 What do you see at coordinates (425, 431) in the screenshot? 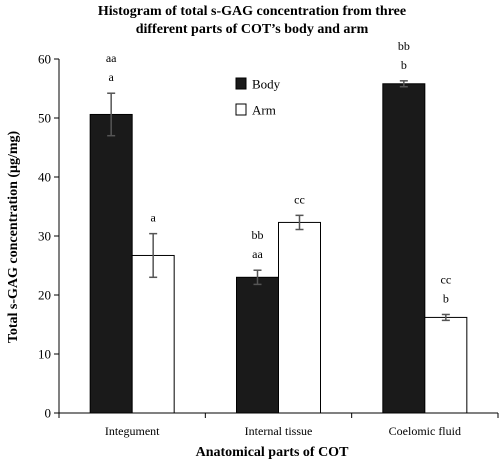
I see `x-tick-label: Coelomic fluid` at bounding box center [425, 431].